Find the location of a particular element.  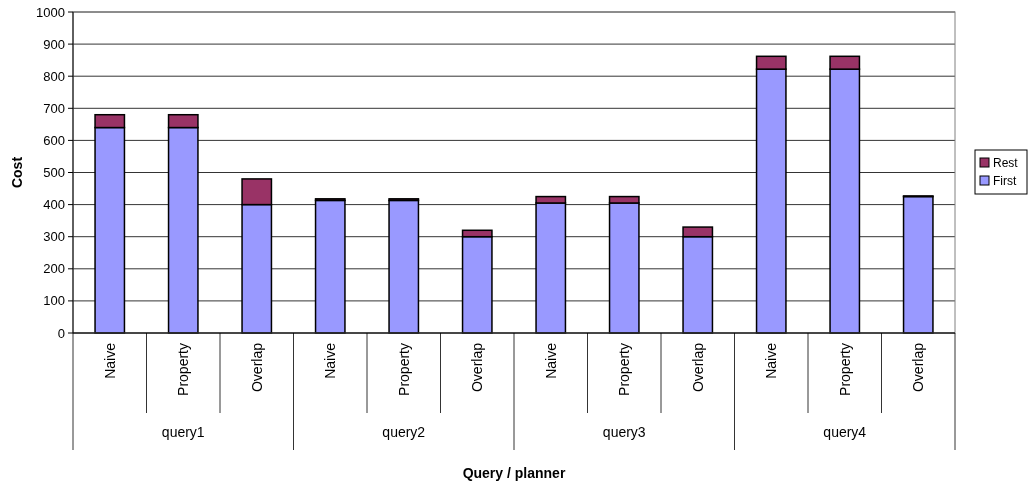

y-tick-label: 600 is located at coordinates (54, 140).